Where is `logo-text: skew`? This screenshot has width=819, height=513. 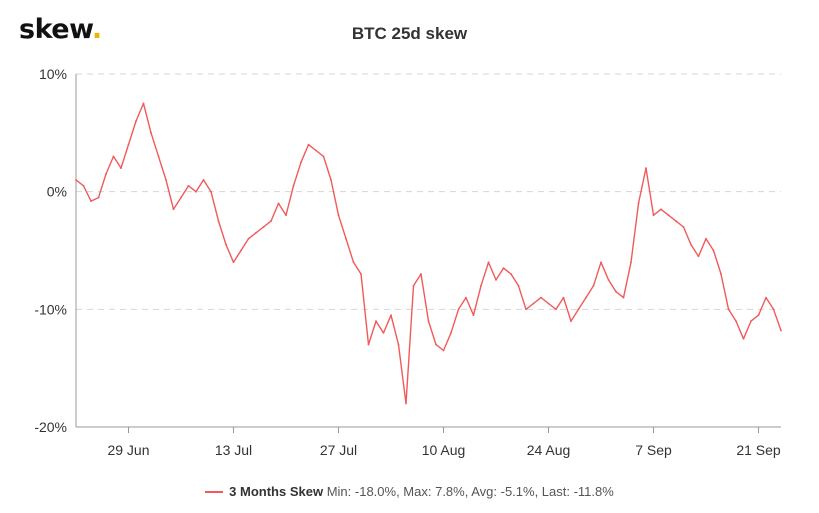 logo-text: skew is located at coordinates (55, 29).